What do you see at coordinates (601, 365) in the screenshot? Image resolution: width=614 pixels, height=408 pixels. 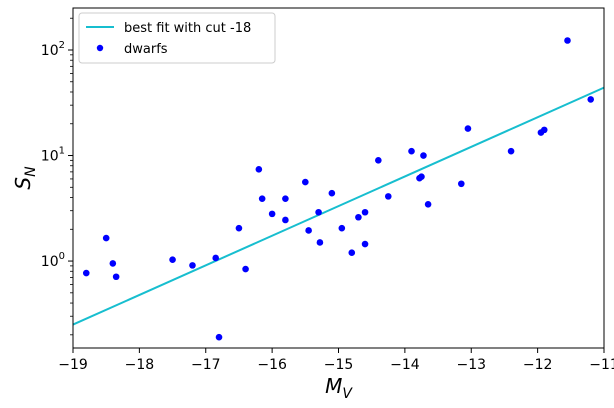 I see `x-tick-label: −11` at bounding box center [601, 365].